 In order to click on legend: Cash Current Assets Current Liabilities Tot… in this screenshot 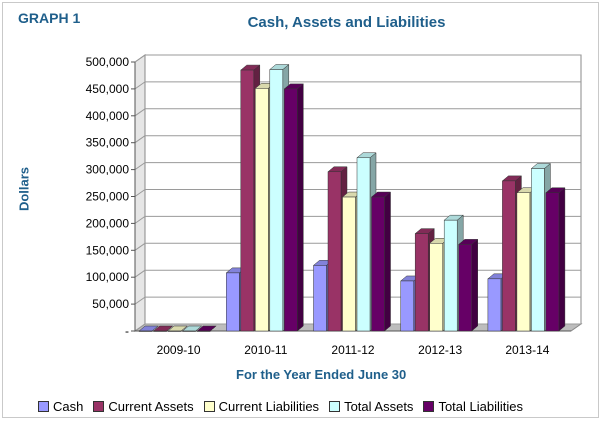, I will do `click(285, 406)`.